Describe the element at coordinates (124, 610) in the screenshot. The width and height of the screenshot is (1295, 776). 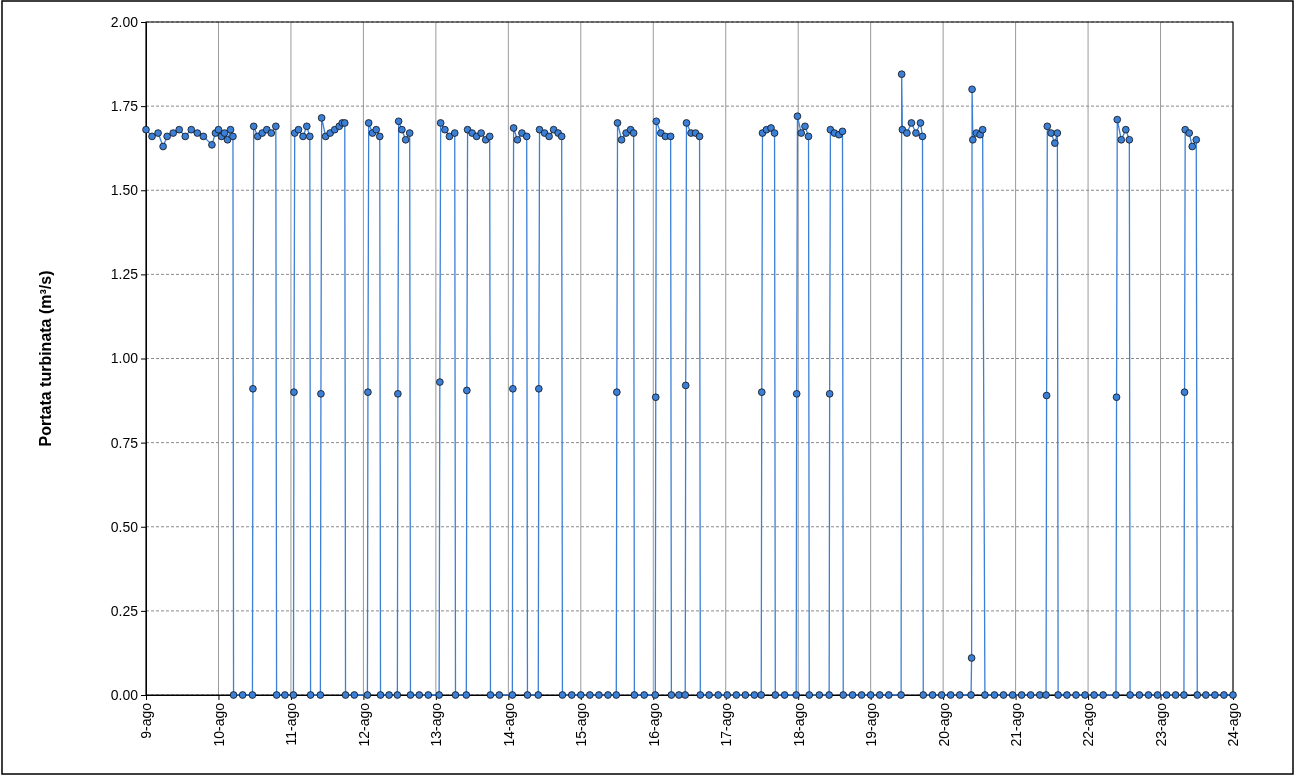
I see `y-tick-label: 0.25` at that location.